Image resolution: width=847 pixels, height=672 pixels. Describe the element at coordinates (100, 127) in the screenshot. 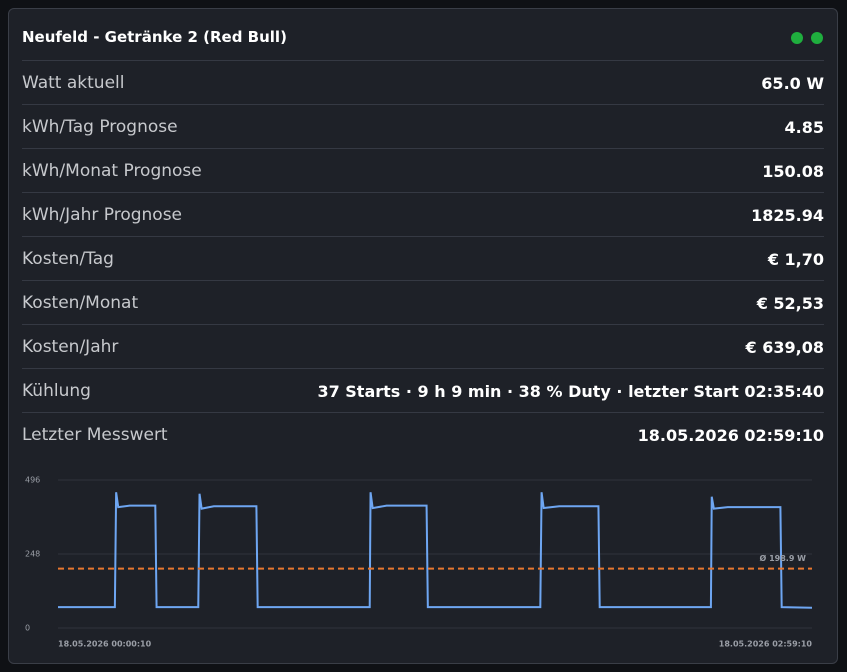

I see `metric-label: kWh/Tag Prognose` at that location.